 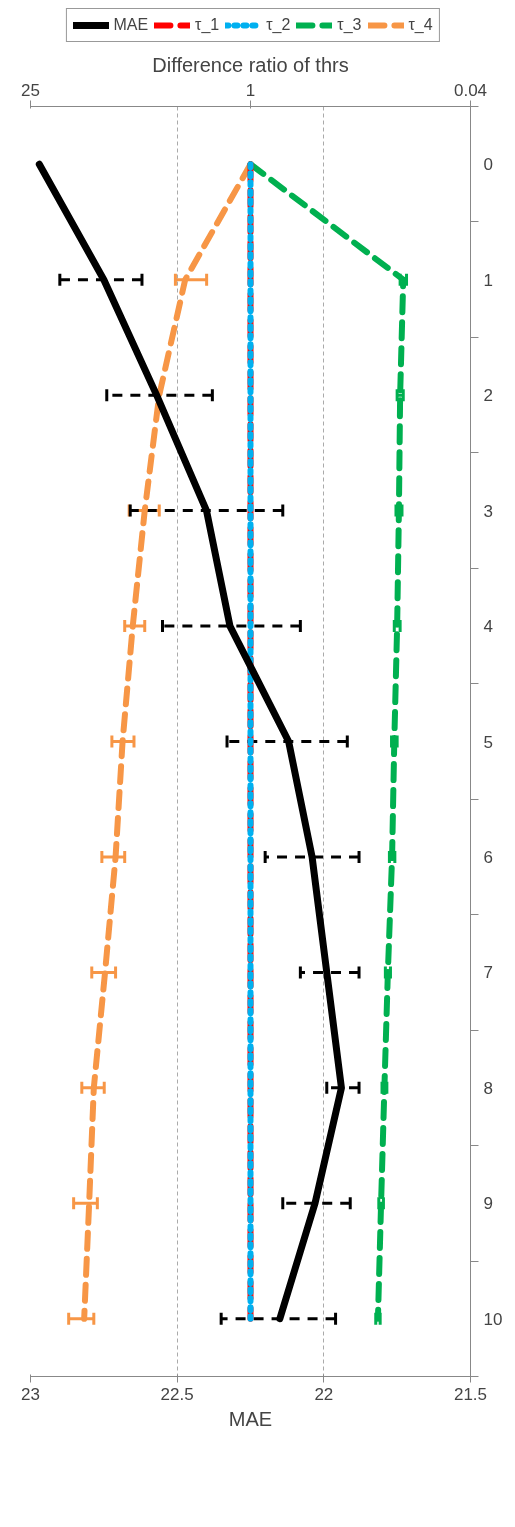 I want to click on y-tick-label: 0, so click(x=488, y=165).